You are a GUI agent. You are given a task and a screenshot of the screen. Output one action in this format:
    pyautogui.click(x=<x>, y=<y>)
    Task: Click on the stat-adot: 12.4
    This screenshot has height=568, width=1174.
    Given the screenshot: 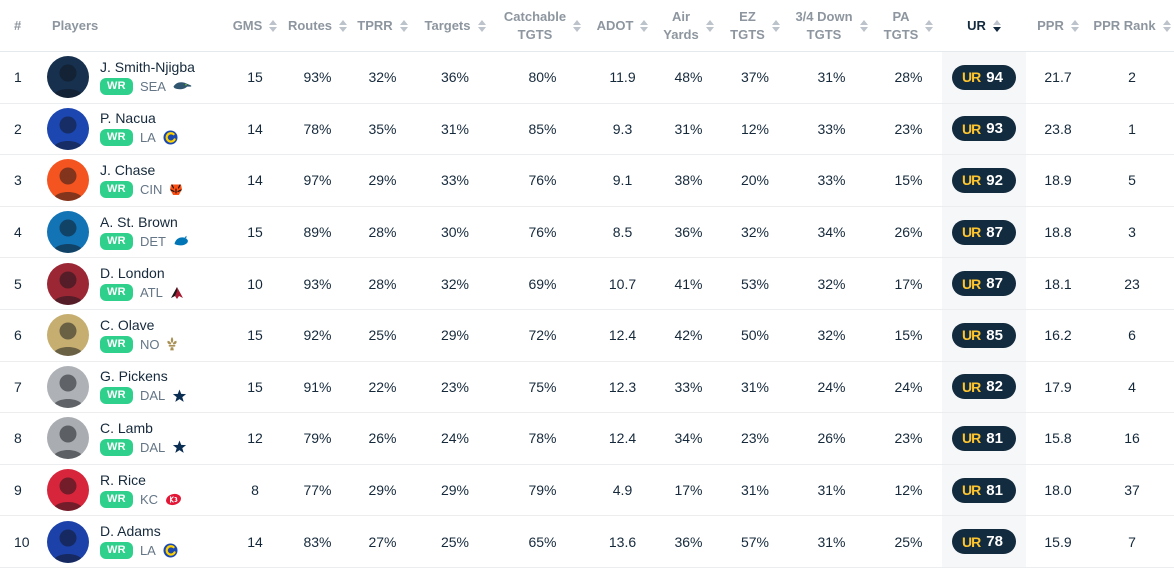 What is the action you would take?
    pyautogui.click(x=622, y=335)
    